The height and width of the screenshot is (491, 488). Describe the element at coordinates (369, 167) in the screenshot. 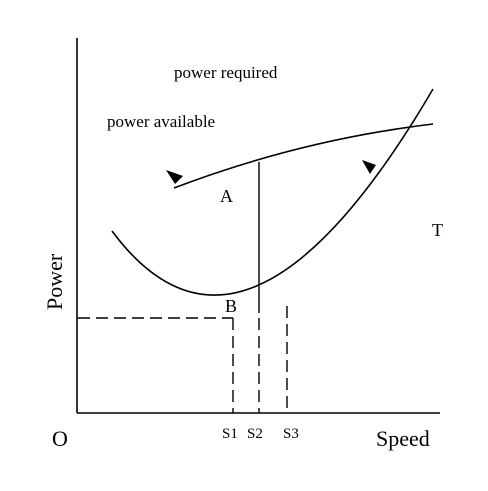

I see `power-required-arrow` at that location.